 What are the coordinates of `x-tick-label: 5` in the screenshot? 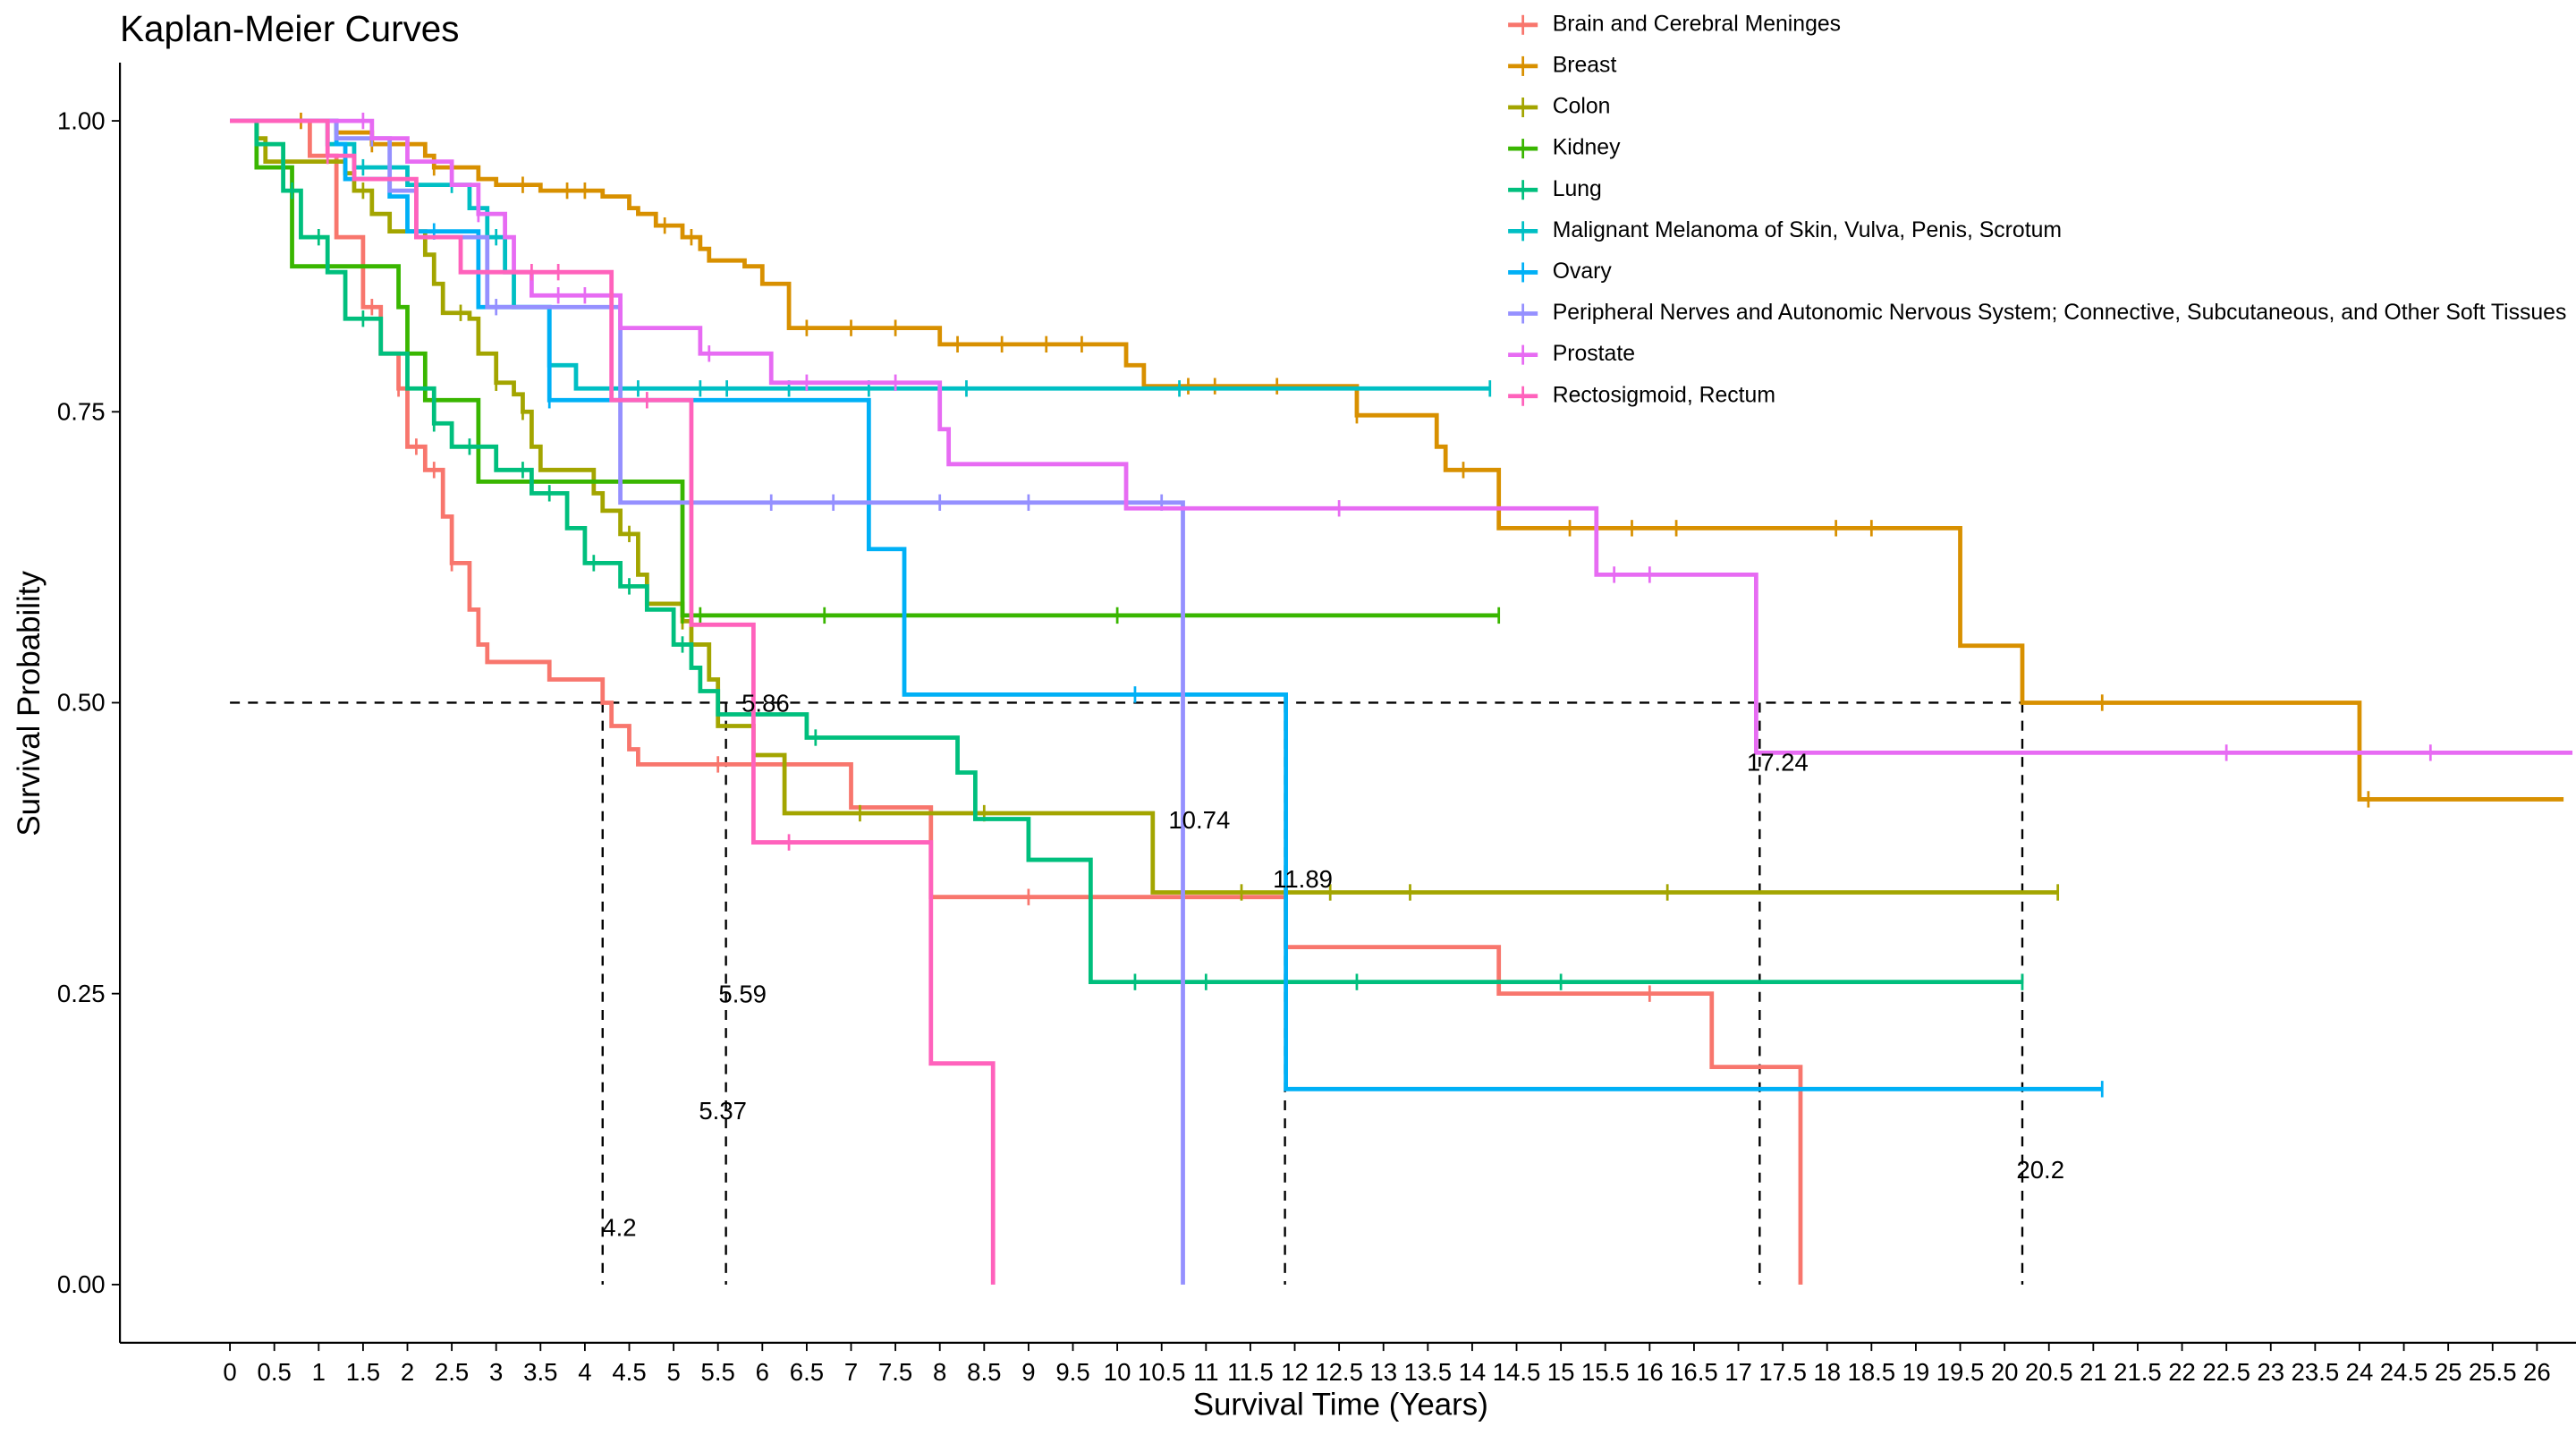 It's located at (673, 1372).